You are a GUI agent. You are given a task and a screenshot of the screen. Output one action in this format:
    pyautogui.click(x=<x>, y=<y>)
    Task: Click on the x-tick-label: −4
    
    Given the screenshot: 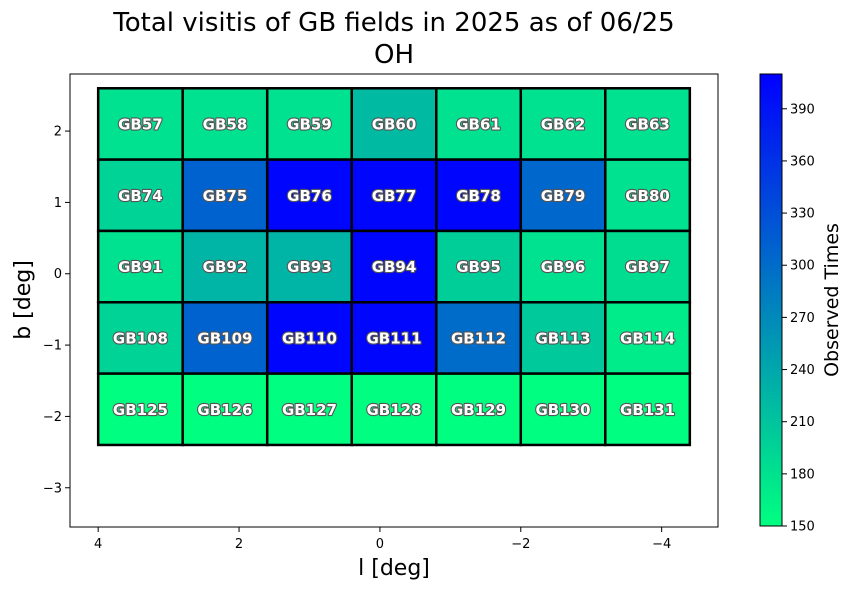 What is the action you would take?
    pyautogui.click(x=661, y=544)
    